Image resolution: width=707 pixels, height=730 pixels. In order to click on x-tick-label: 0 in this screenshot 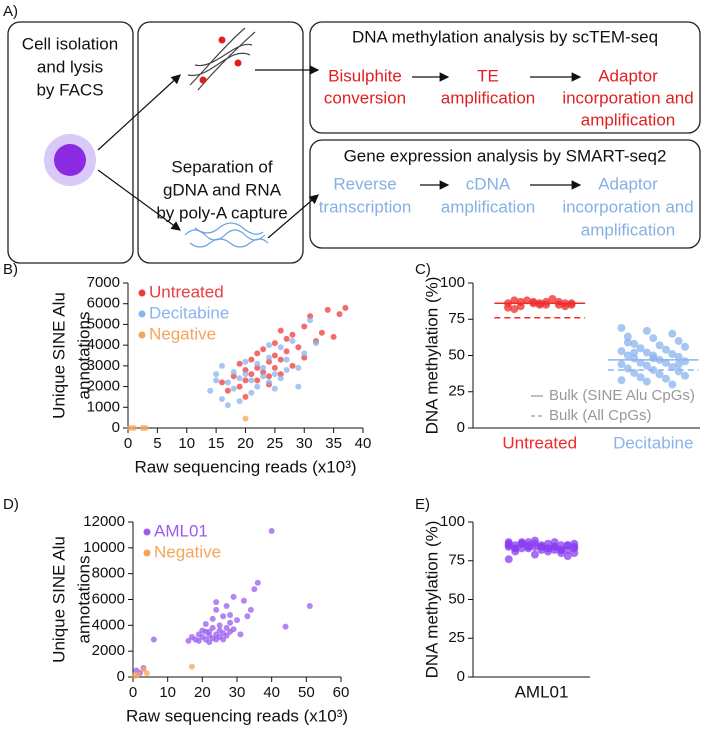, I will do `click(128, 443)`.